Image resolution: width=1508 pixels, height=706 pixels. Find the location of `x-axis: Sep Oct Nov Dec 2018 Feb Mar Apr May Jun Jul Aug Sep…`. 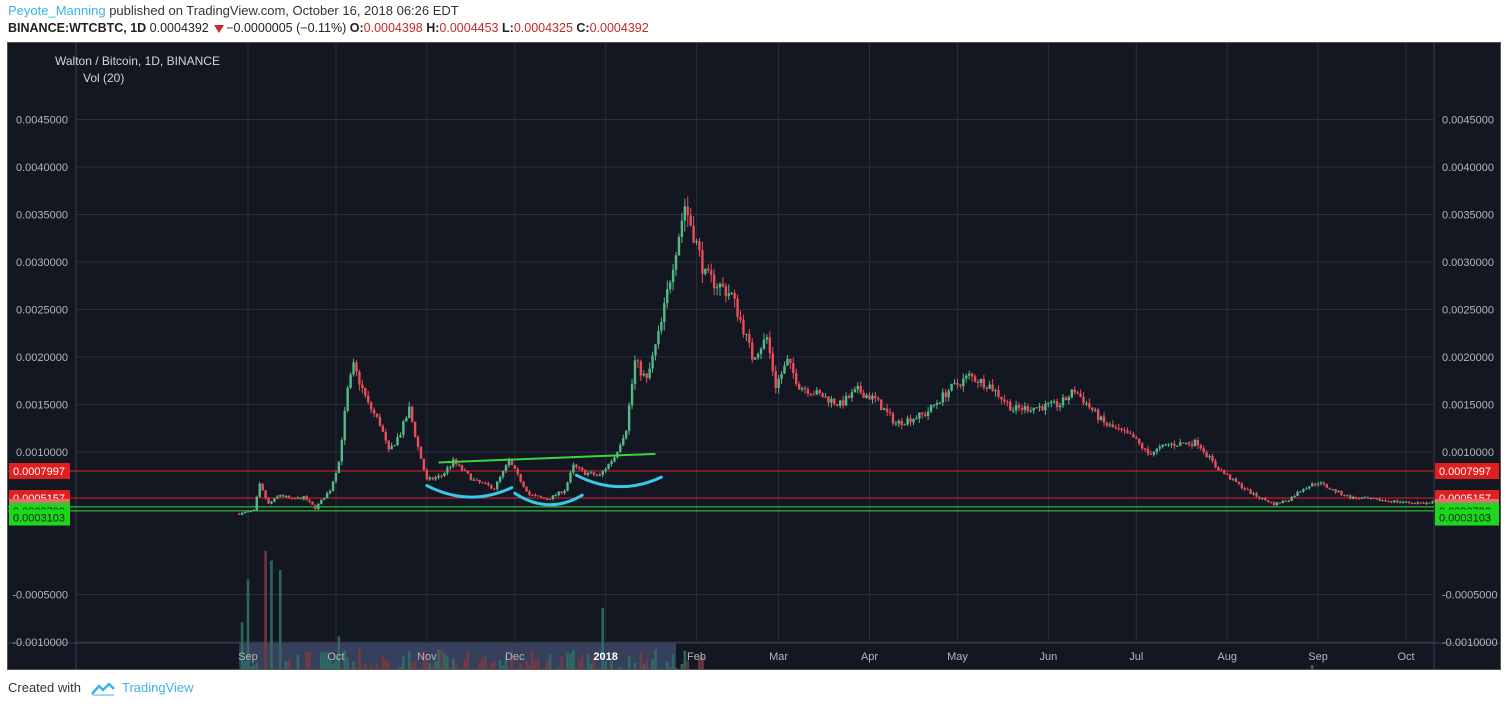

x-axis: Sep Oct Nov Dec 2018 Feb Mar Apr May Jun Jul Aug Sep… is located at coordinates (826, 657).